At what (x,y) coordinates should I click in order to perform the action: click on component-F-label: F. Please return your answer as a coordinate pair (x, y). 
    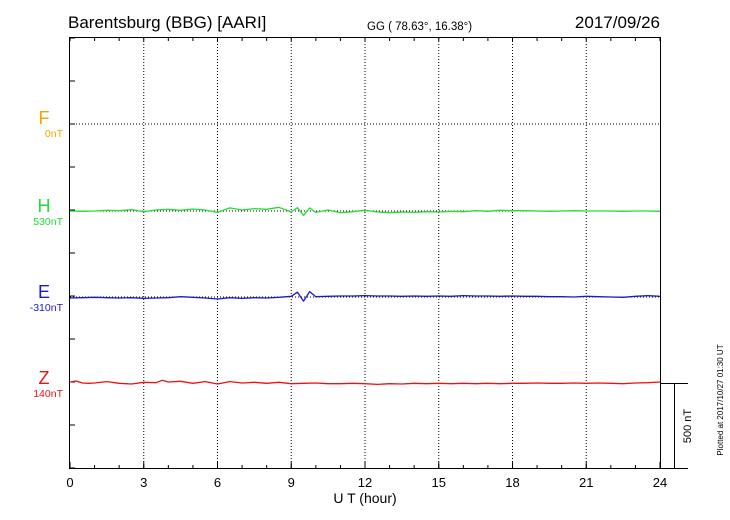
    Looking at the image, I should click on (44, 118).